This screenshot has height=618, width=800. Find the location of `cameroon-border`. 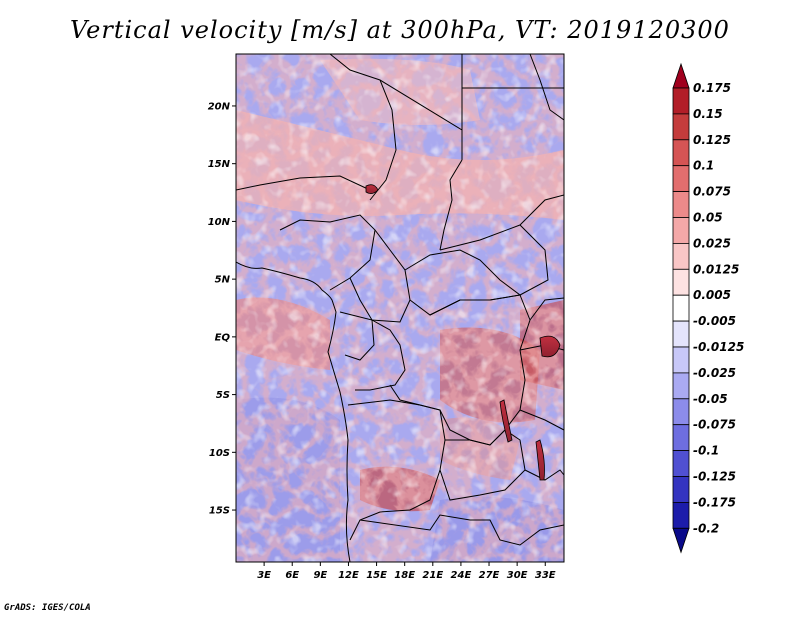

cameroon-border is located at coordinates (380, 276).